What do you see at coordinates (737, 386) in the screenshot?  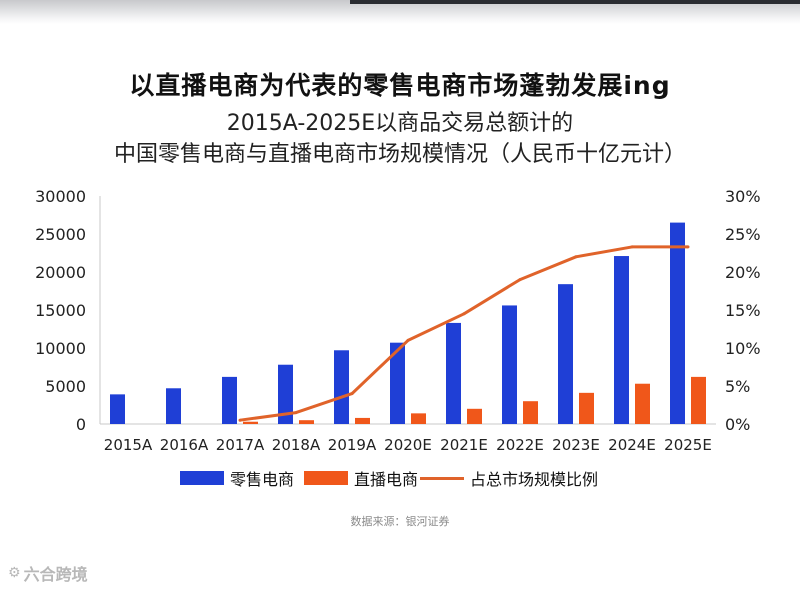 I see `y-right-tick-label: 5%` at bounding box center [737, 386].